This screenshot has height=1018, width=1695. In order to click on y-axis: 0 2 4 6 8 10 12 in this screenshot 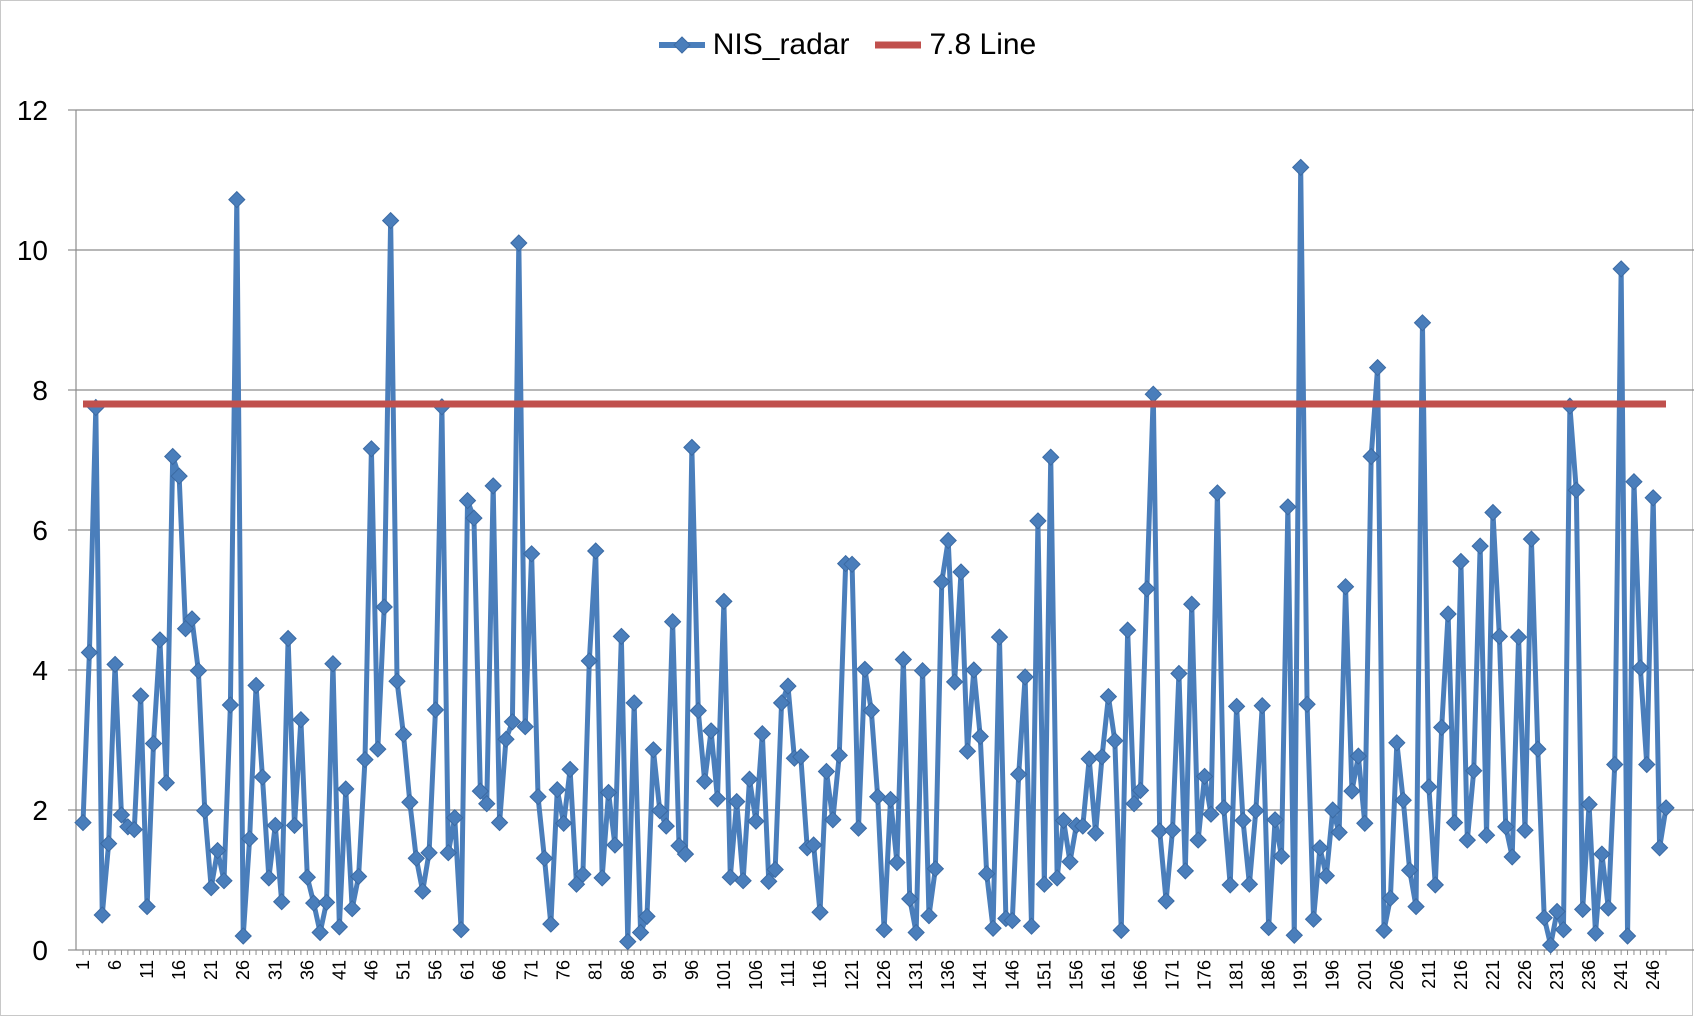, I will do `click(47, 530)`.